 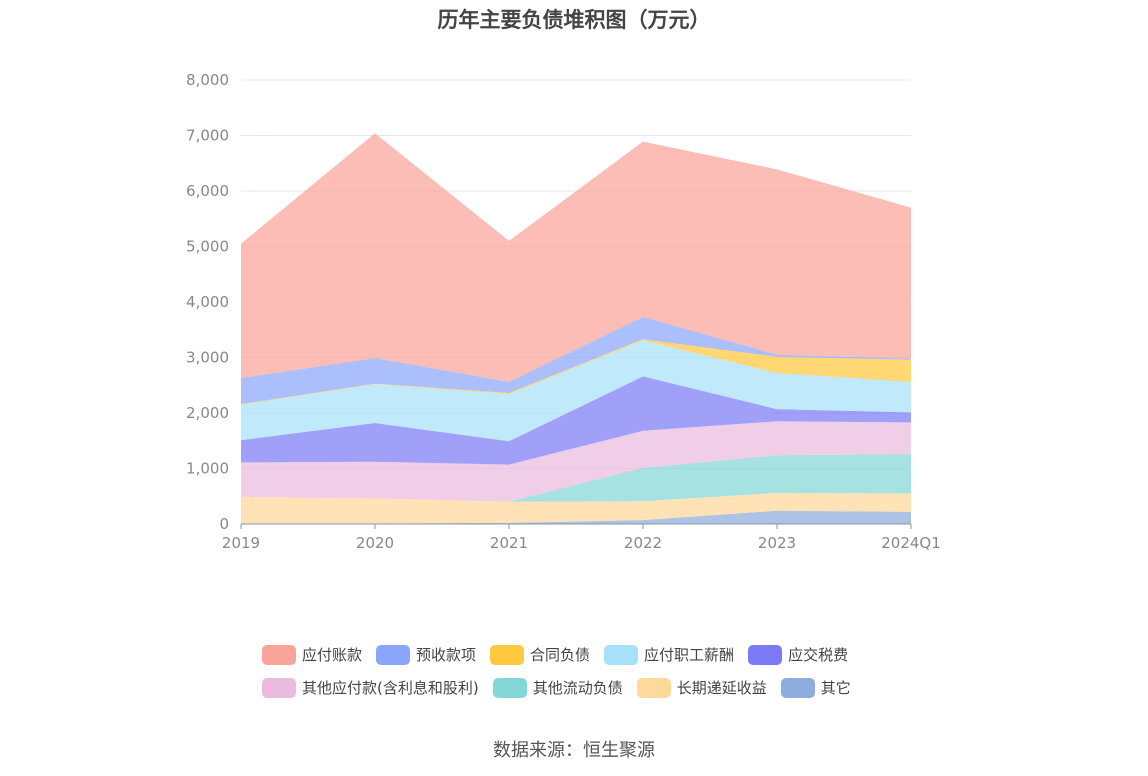 I want to click on chart-title: 历年主要负债堆积图（万元）, so click(x=574, y=20).